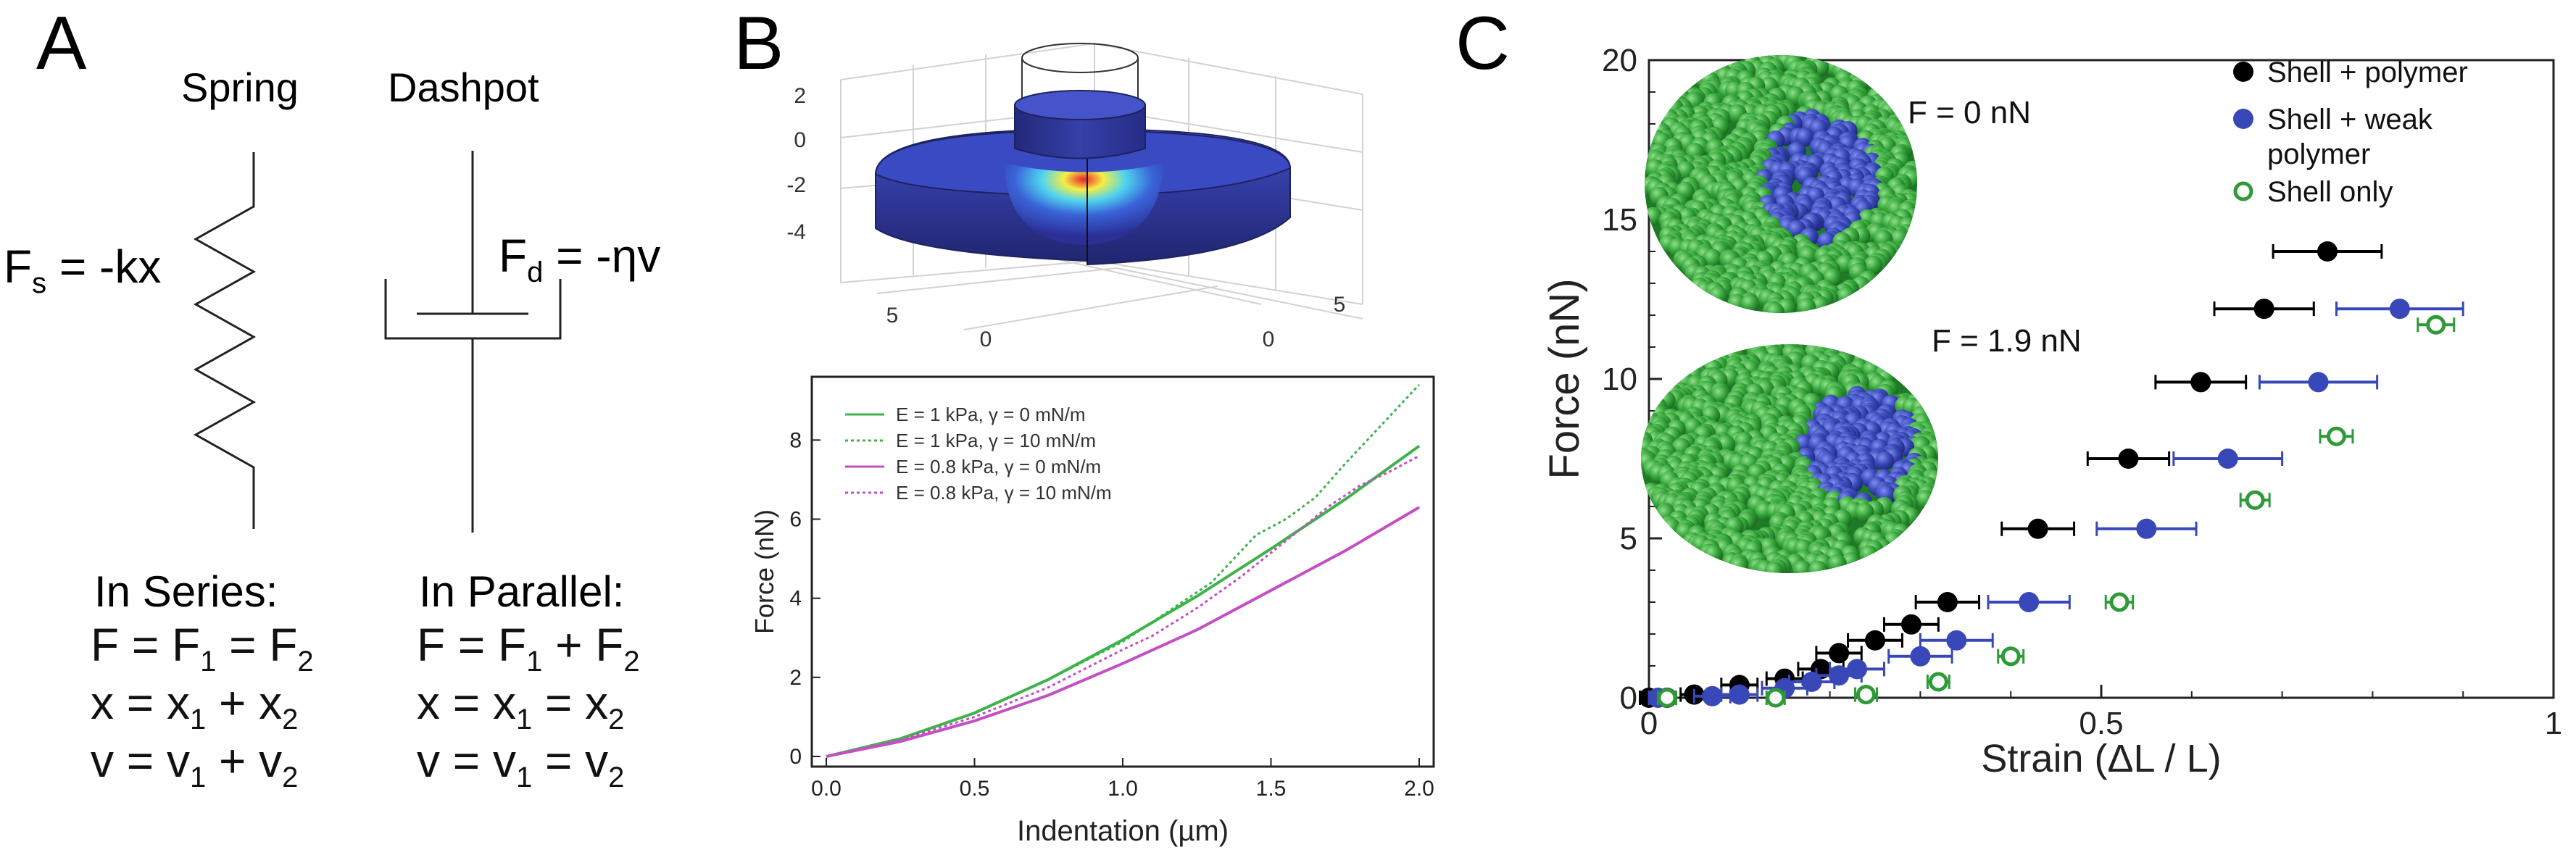  What do you see at coordinates (1271, 789) in the screenshot?
I see `x-tick-label: 1.5` at bounding box center [1271, 789].